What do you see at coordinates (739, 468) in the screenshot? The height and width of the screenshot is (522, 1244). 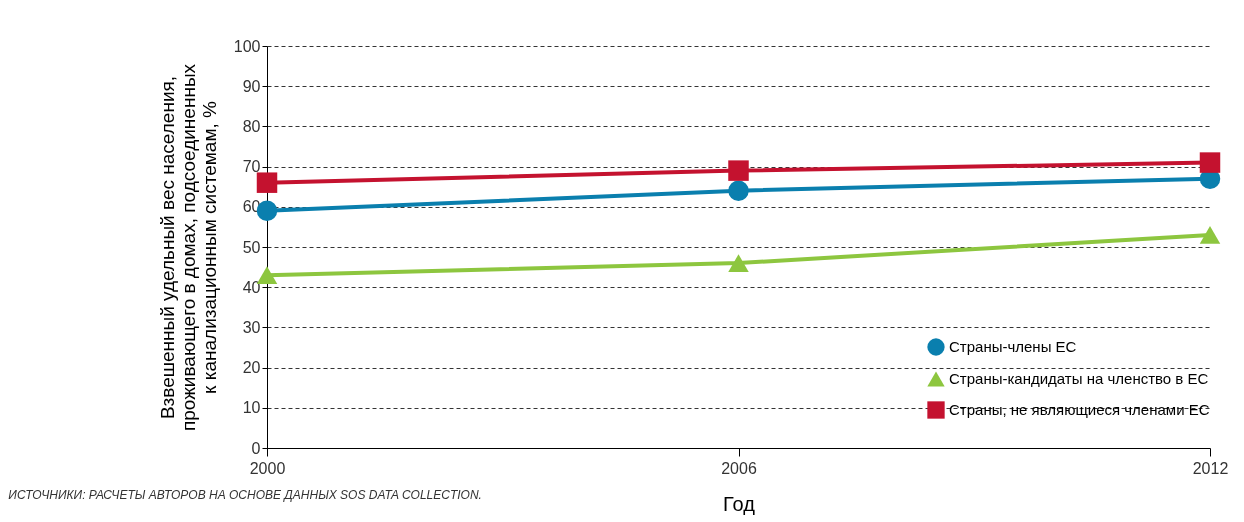 I see `x-tick-label: 2006` at bounding box center [739, 468].